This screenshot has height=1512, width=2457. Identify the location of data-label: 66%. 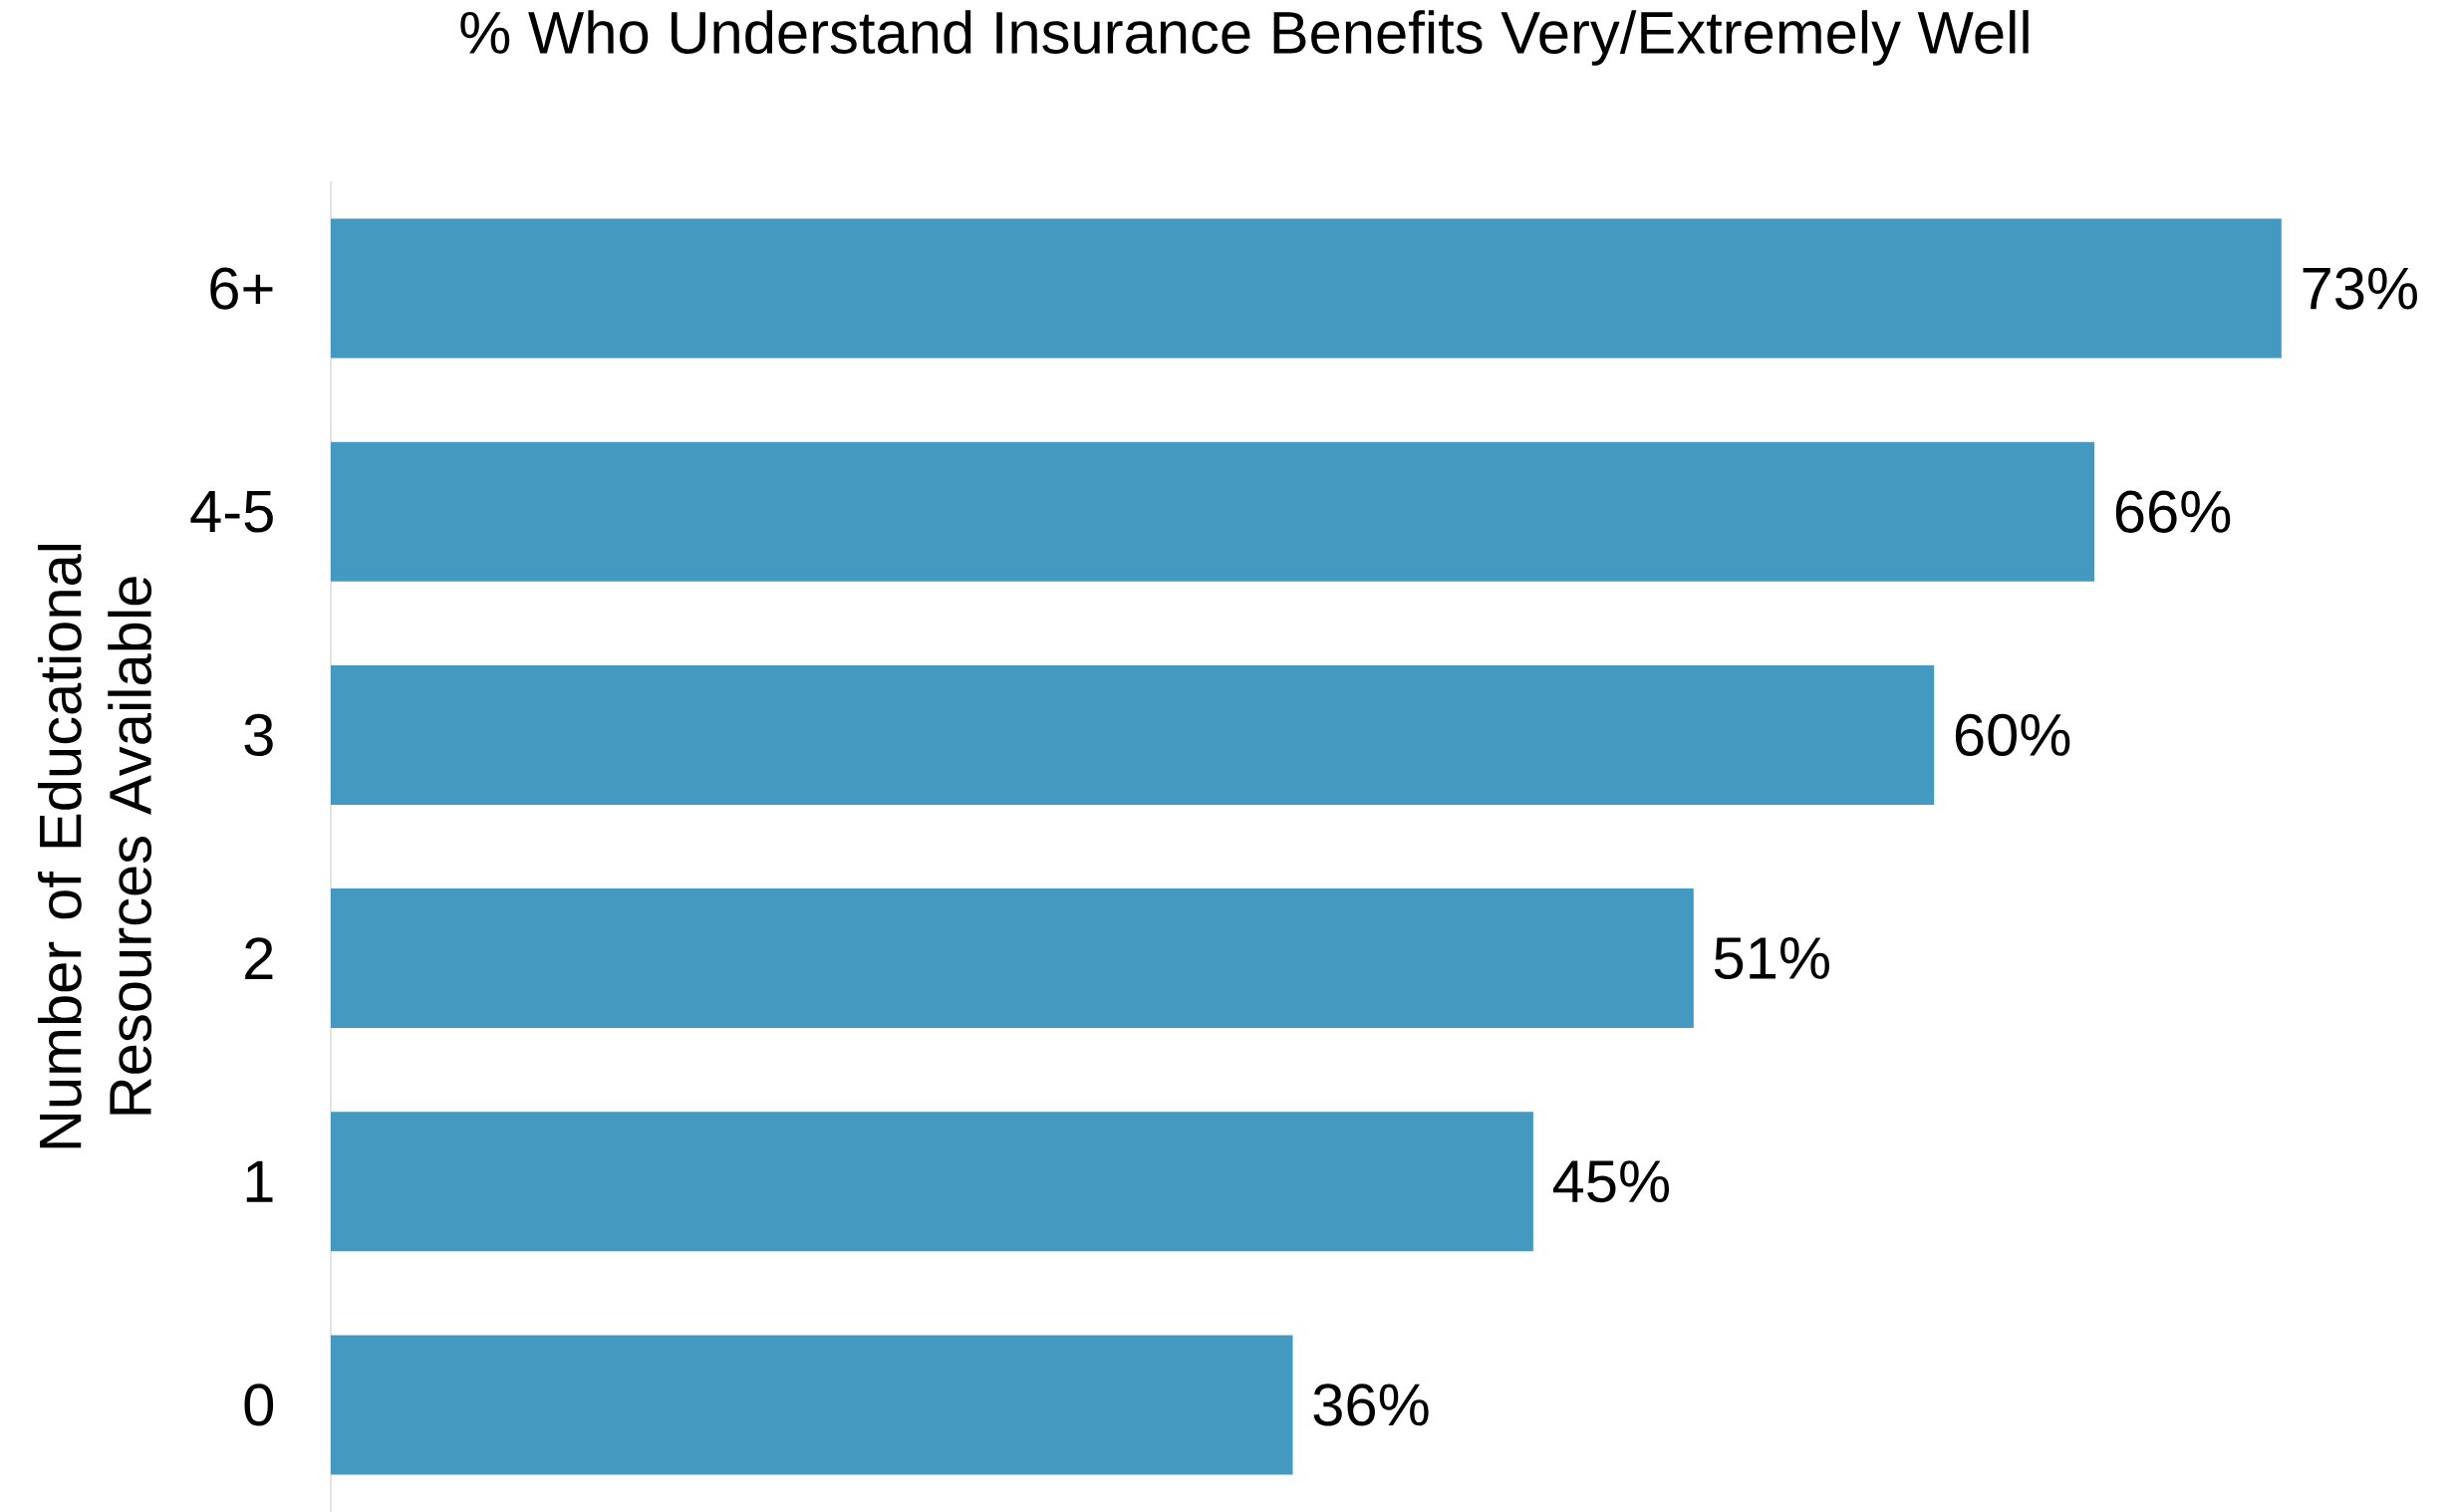
(2173, 512).